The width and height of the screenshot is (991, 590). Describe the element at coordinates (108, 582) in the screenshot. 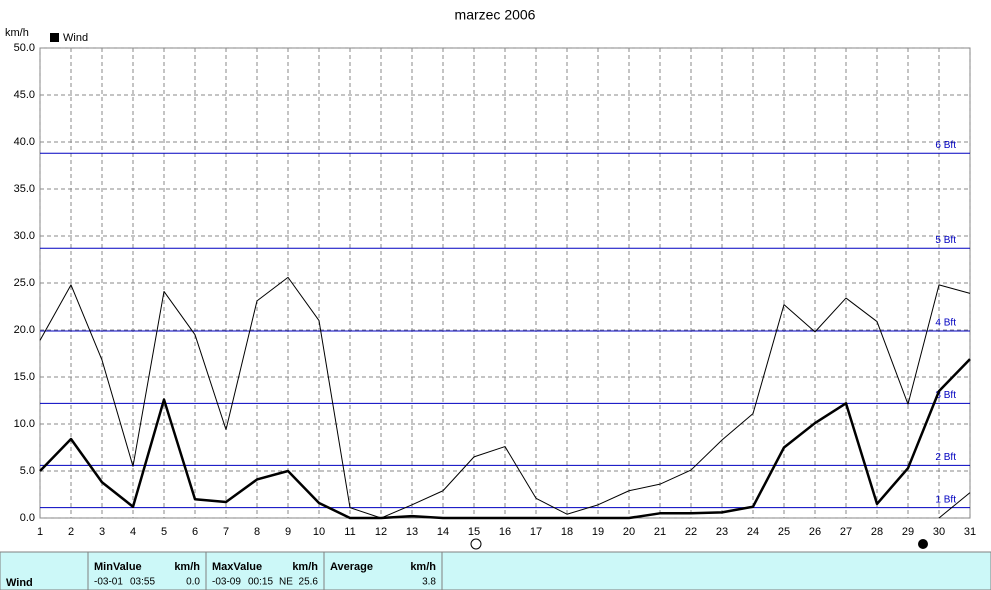

I see `min-date: -03-01` at that location.